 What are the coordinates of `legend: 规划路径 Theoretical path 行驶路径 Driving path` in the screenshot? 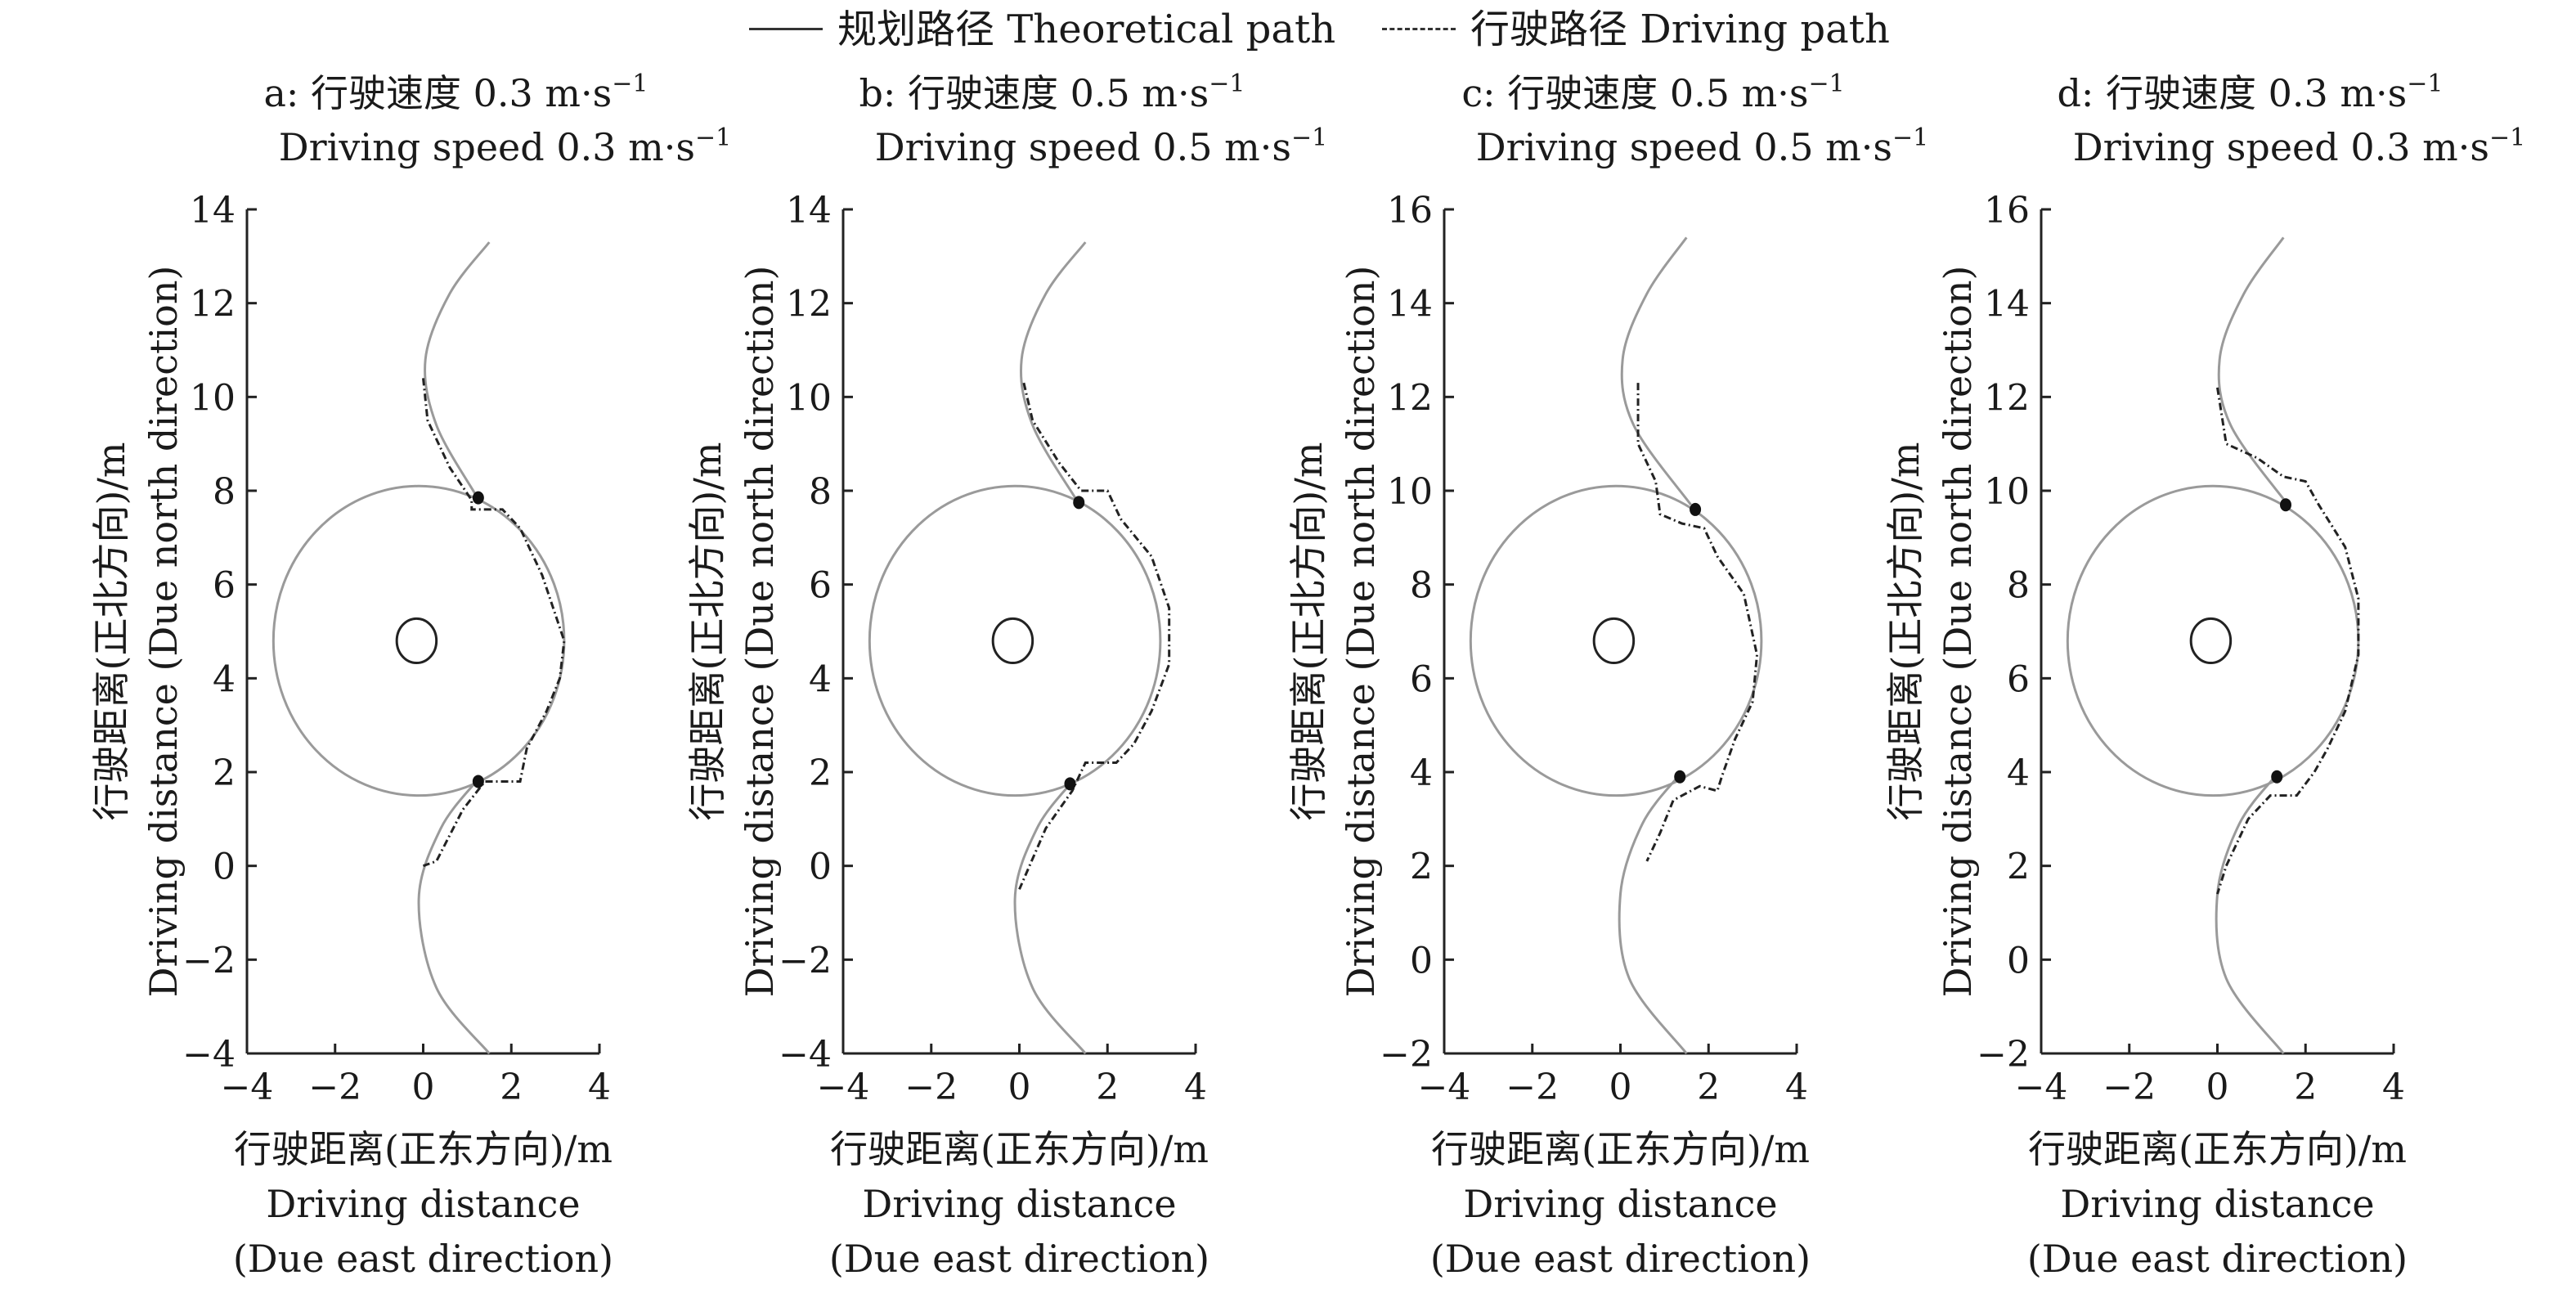 It's located at (1288, 28).